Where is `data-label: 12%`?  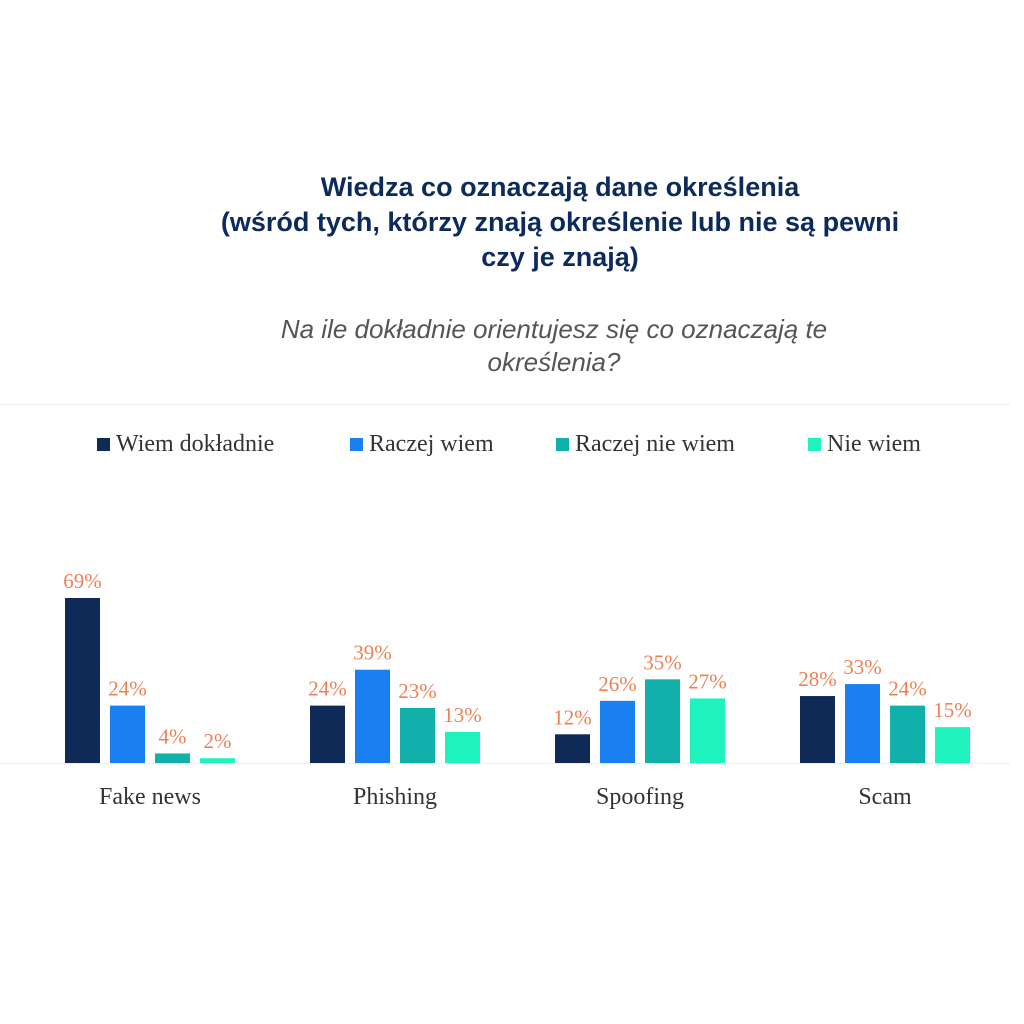
data-label: 12% is located at coordinates (572, 717).